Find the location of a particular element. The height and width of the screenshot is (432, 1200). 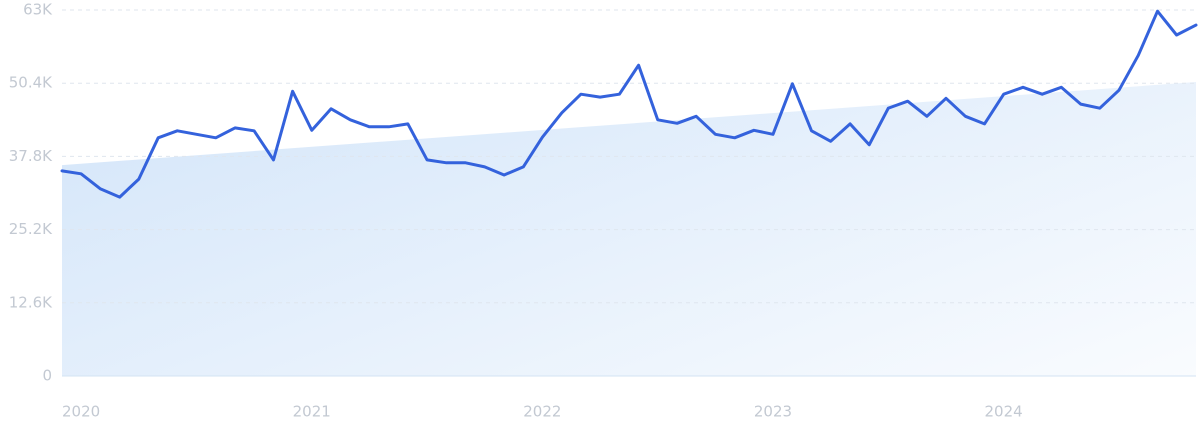

y-tick-label: 12.6K is located at coordinates (31, 302).